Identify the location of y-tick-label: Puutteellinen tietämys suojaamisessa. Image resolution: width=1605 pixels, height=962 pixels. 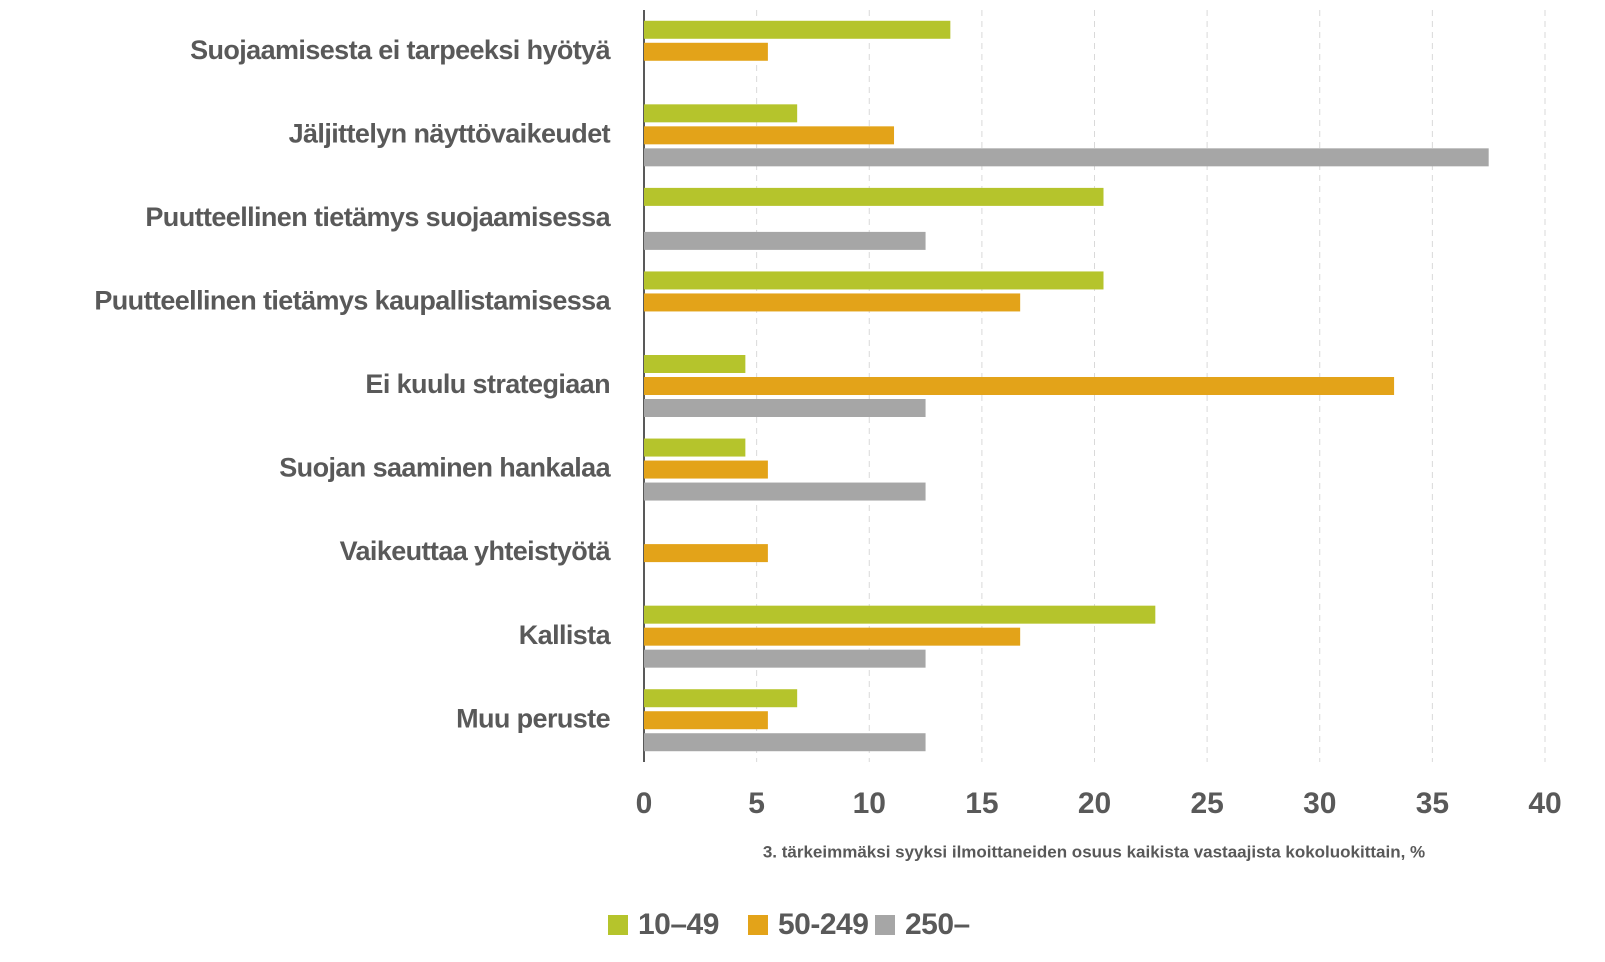
(378, 217).